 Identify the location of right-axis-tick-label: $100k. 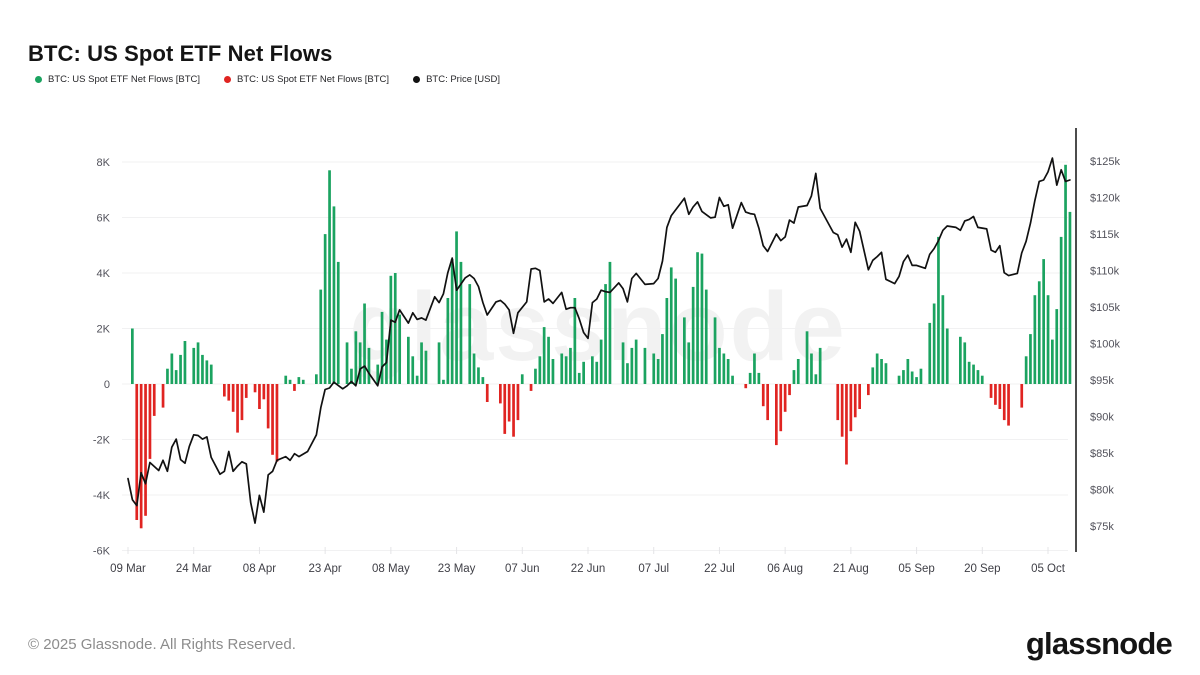
(1105, 345).